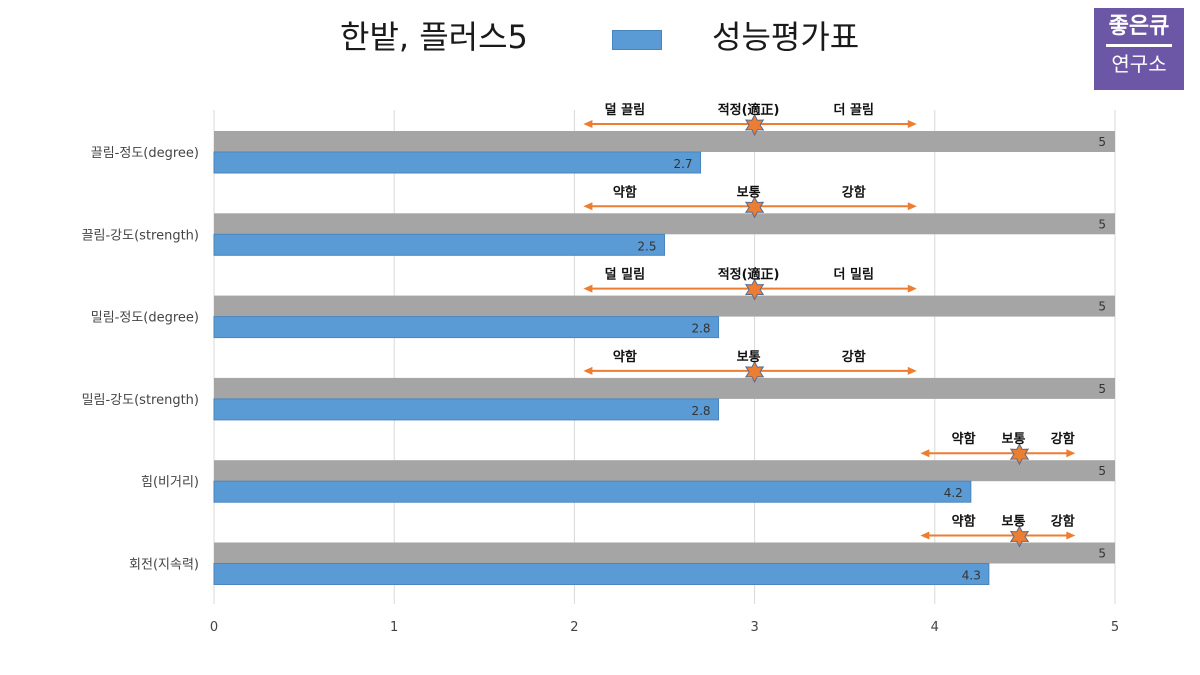  What do you see at coordinates (1139, 49) in the screenshot?
I see `brand-logo: 좋은큐 연구소` at bounding box center [1139, 49].